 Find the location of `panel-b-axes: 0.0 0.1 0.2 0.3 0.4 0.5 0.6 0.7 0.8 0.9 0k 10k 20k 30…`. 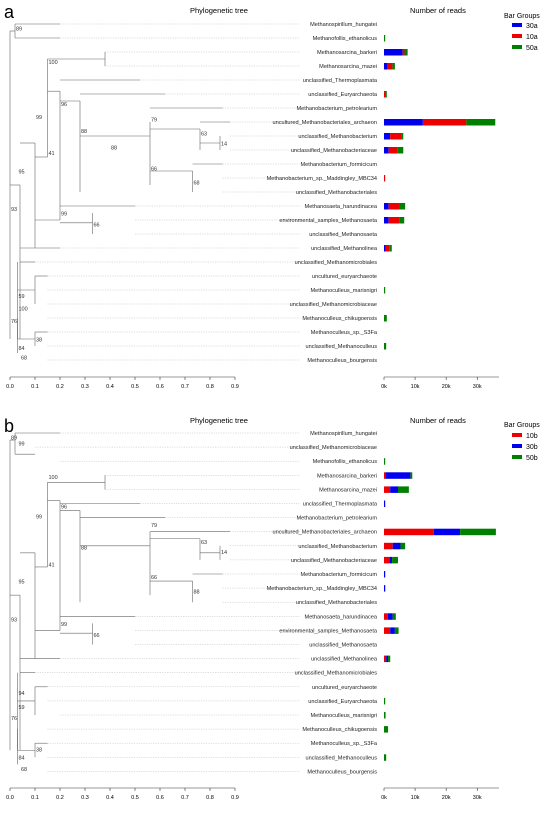

panel-b-axes: 0.0 0.1 0.2 0.3 0.4 0.5 0.6 0.7 0.8 0.9 0k 10k 20k 30… is located at coordinates (252, 794).